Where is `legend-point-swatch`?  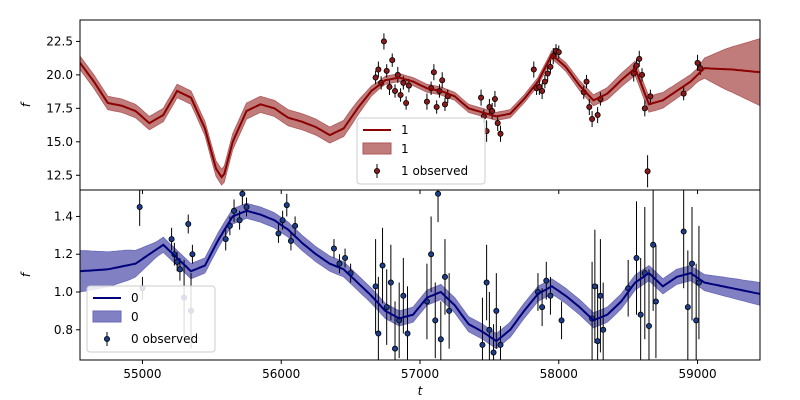
legend-point-swatch is located at coordinates (107, 338).